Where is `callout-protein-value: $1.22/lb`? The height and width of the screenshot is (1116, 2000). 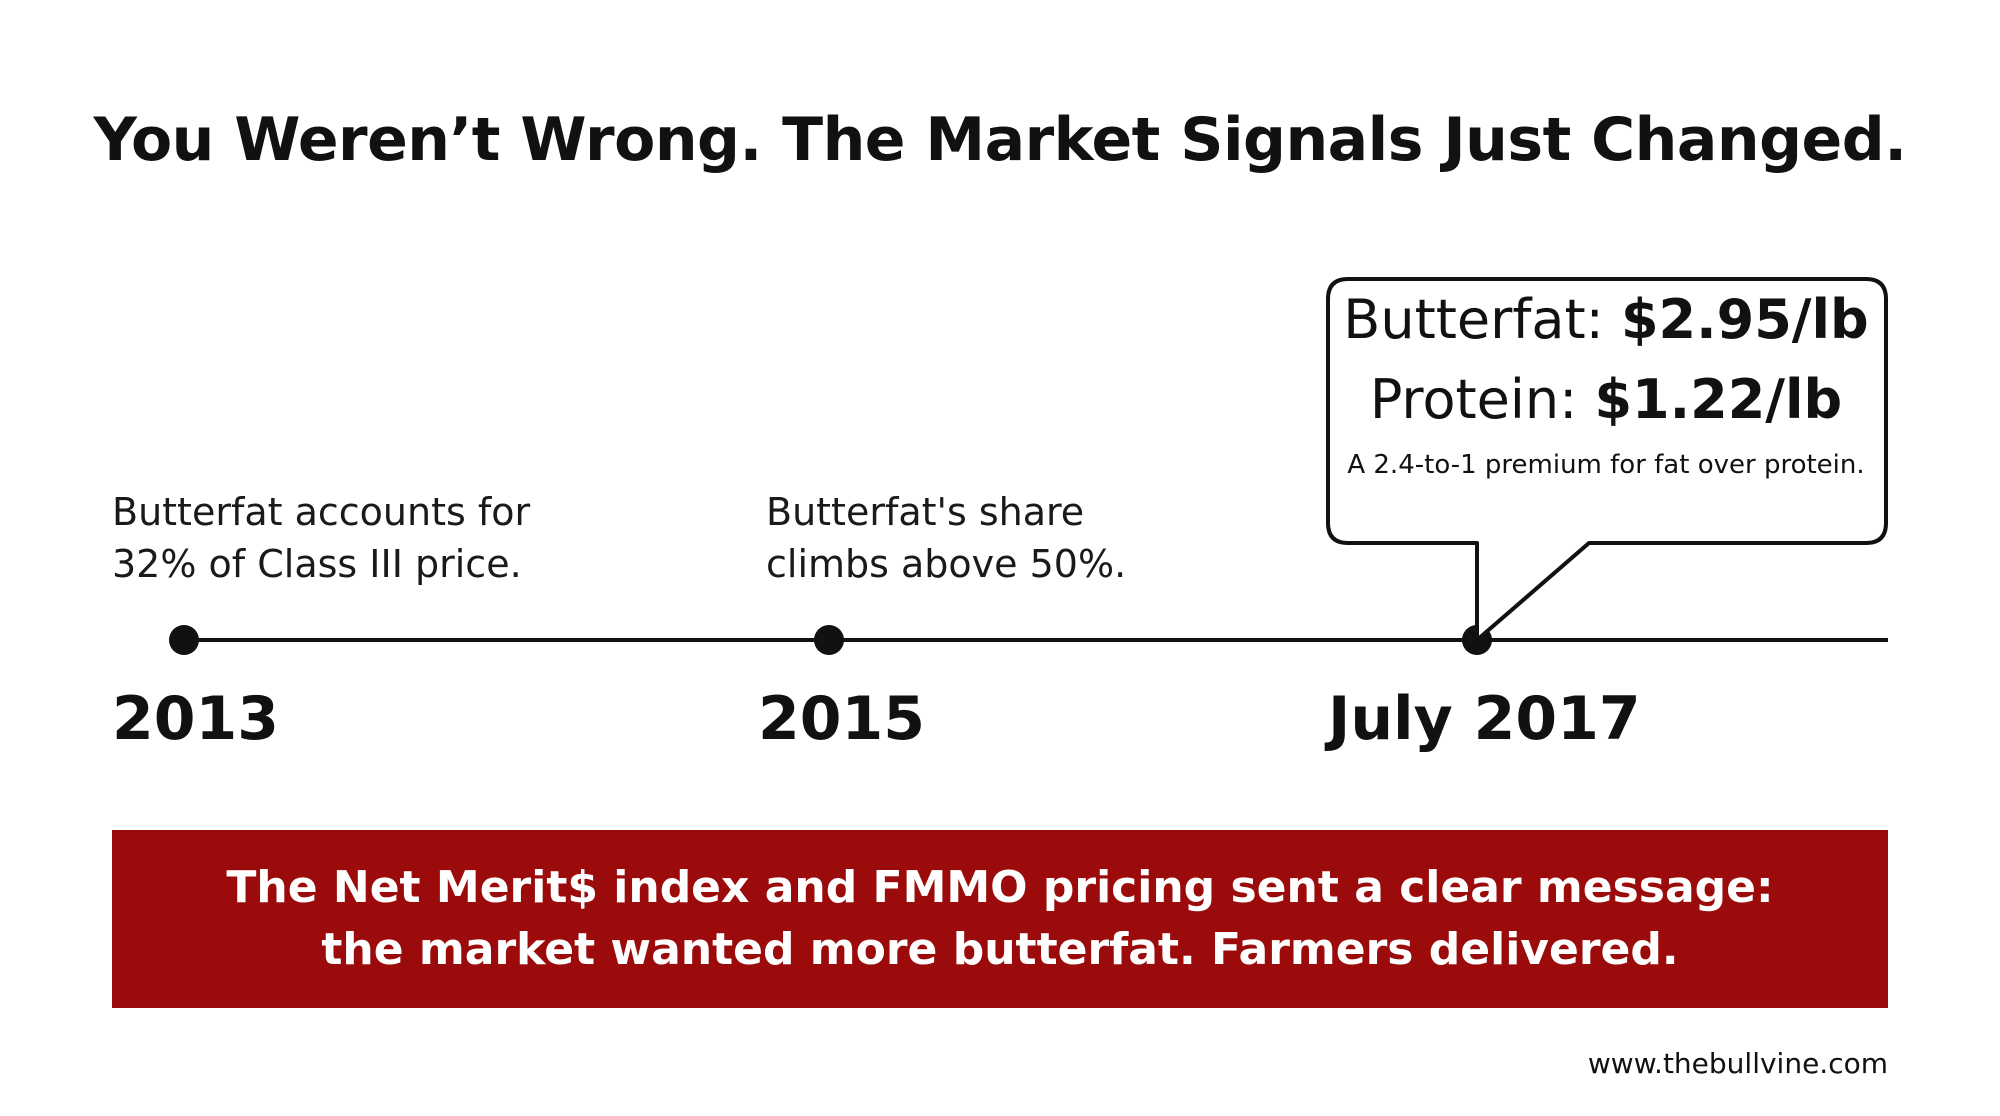
callout-protein-value: $1.22/lb is located at coordinates (1718, 399).